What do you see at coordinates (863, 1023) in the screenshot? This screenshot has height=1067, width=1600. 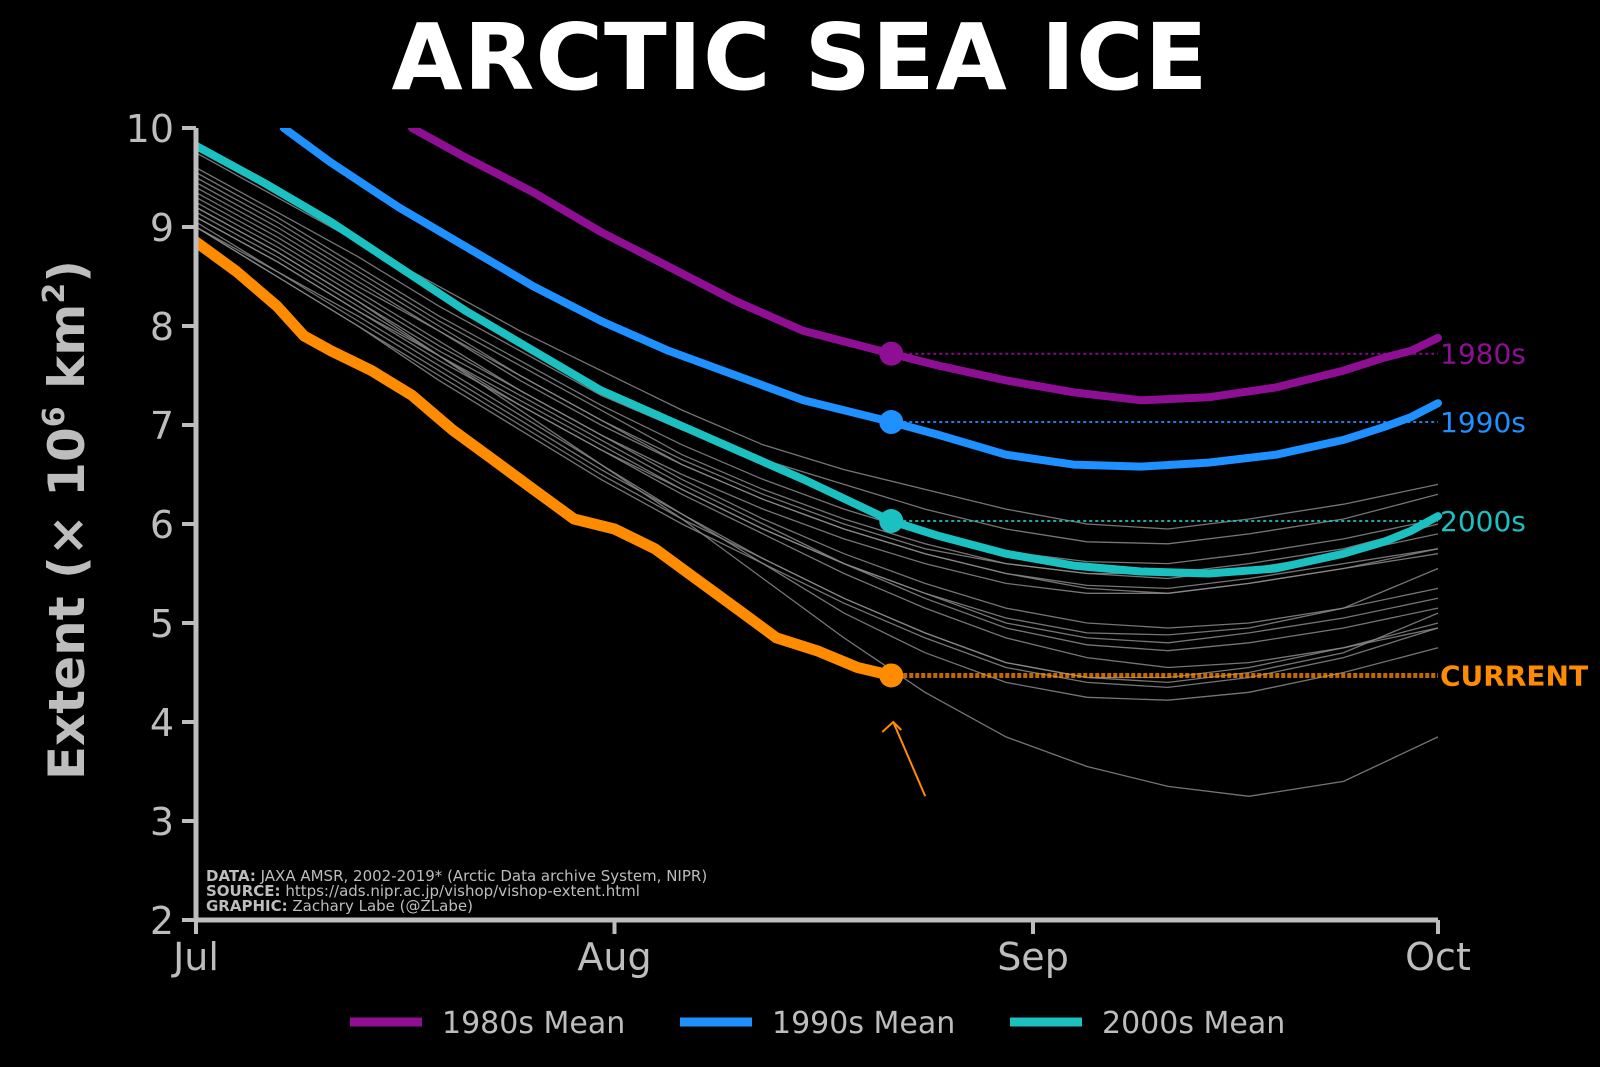 I see `legend-label-1990s: 1990s Mean` at bounding box center [863, 1023].